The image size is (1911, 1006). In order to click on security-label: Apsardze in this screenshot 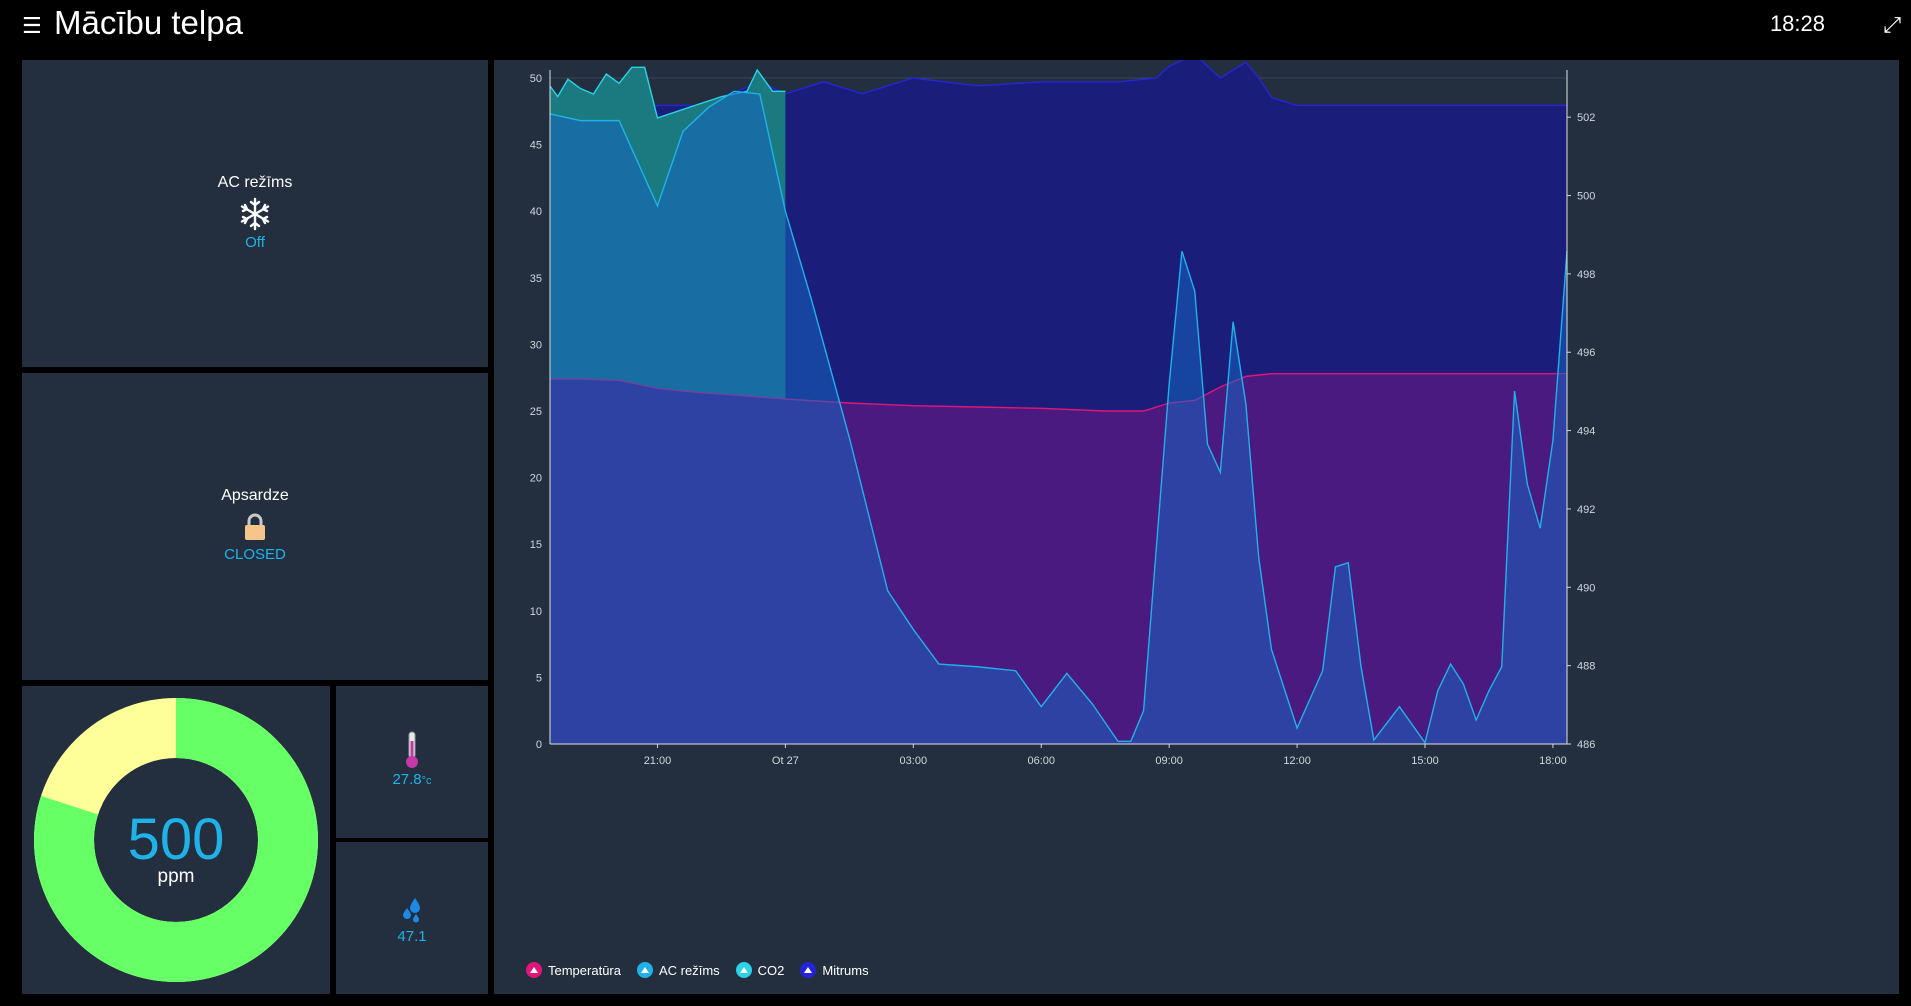, I will do `click(255, 495)`.